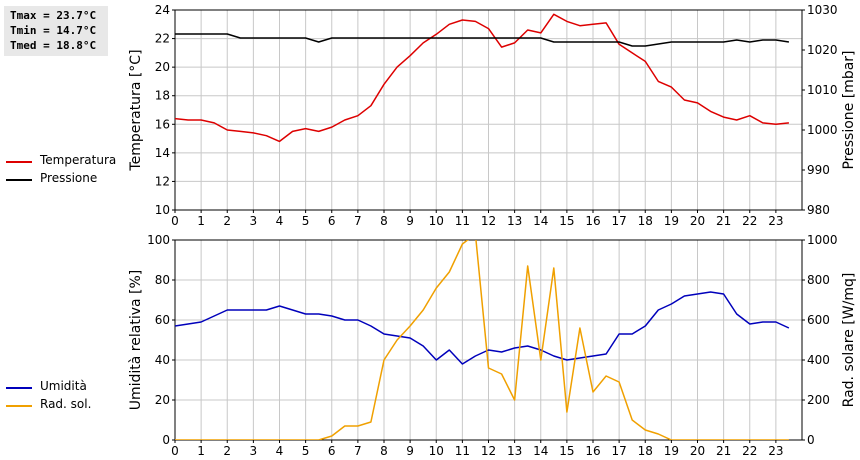 The image size is (860, 460). I want to click on legend-label-pressure: Pressione, so click(69, 178).